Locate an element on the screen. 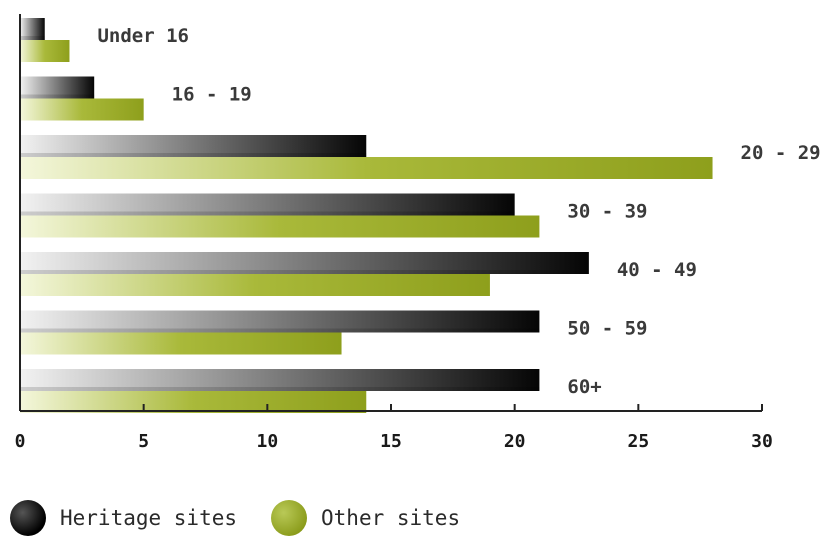 This screenshot has height=541, width=839. x-tick-label: 25 is located at coordinates (638, 441).